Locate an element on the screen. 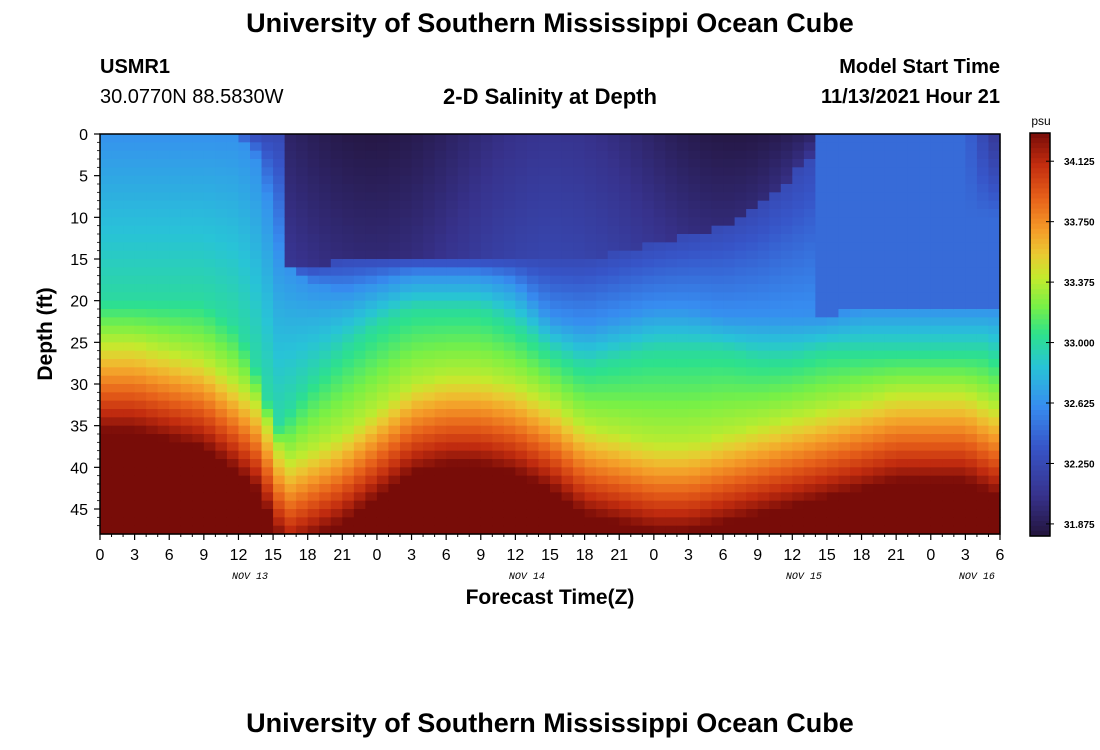  y-tick-label: 20 is located at coordinates (79, 302).